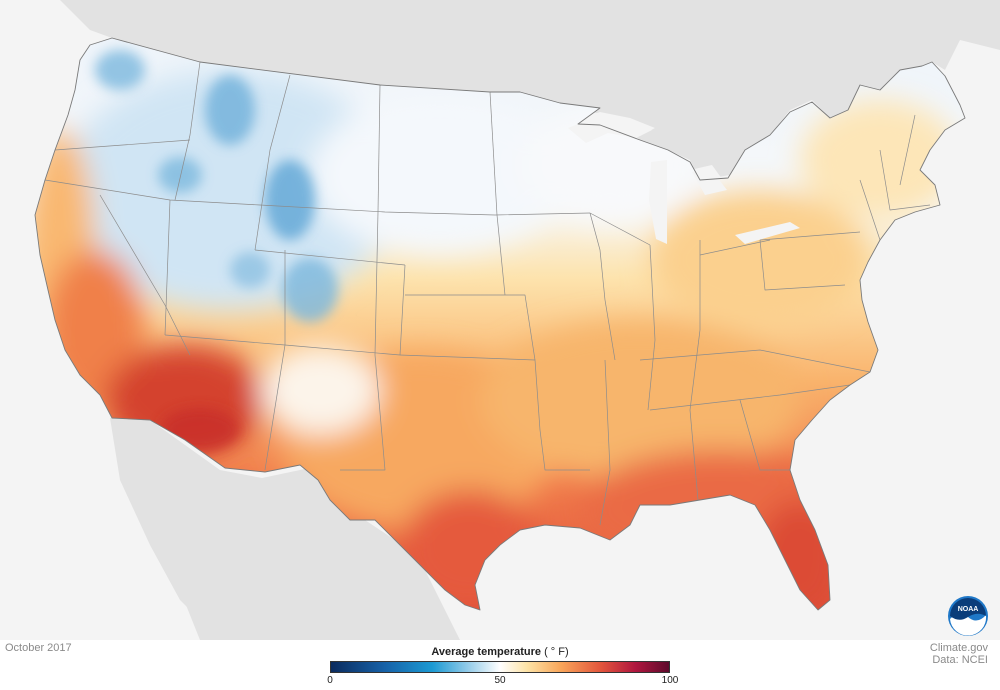 This screenshot has height=690, width=1000. What do you see at coordinates (960, 660) in the screenshot?
I see `credit-data: Data: NCEI` at bounding box center [960, 660].